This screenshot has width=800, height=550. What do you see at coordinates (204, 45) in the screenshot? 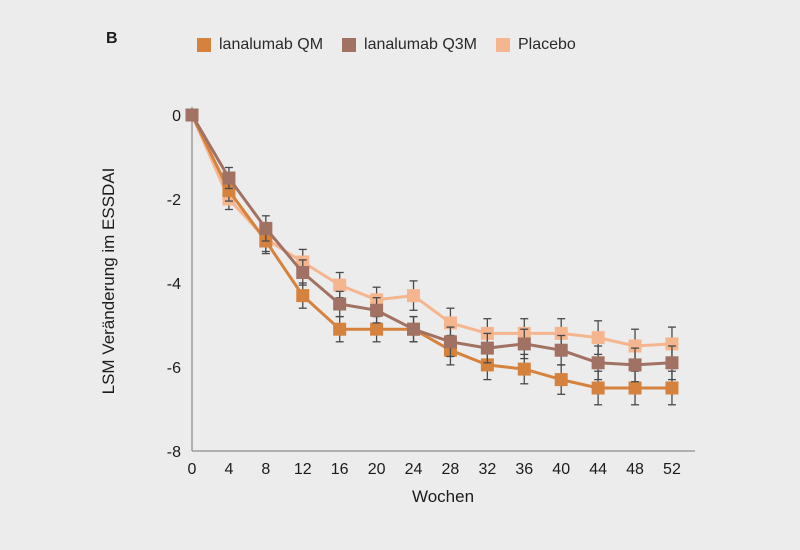
I see `legend-swatch-lanalumab-qm` at bounding box center [204, 45].